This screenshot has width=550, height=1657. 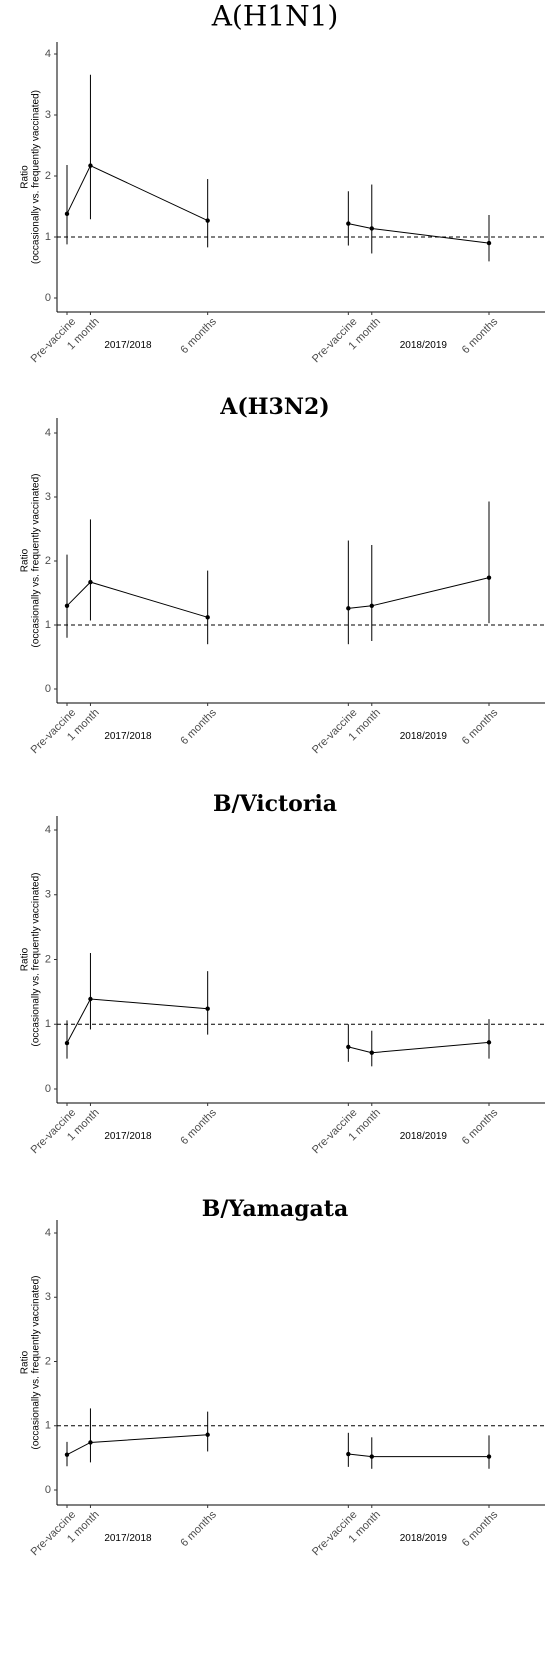 I want to click on panel-title: A(H1N1), so click(x=275, y=16).